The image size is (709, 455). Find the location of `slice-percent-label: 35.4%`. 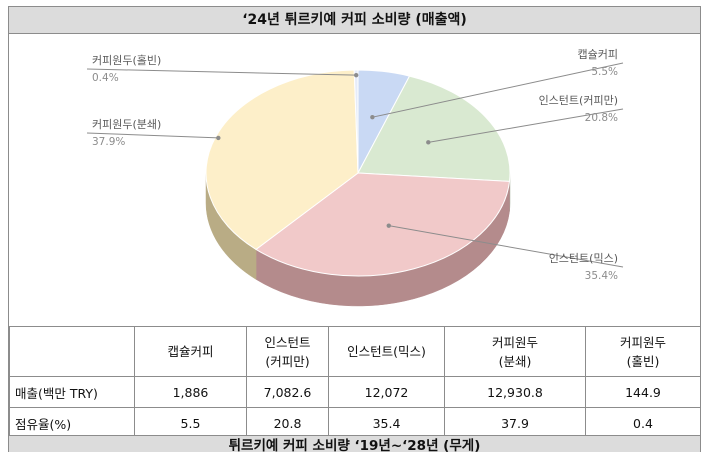

slice-percent-label: 35.4% is located at coordinates (601, 276).